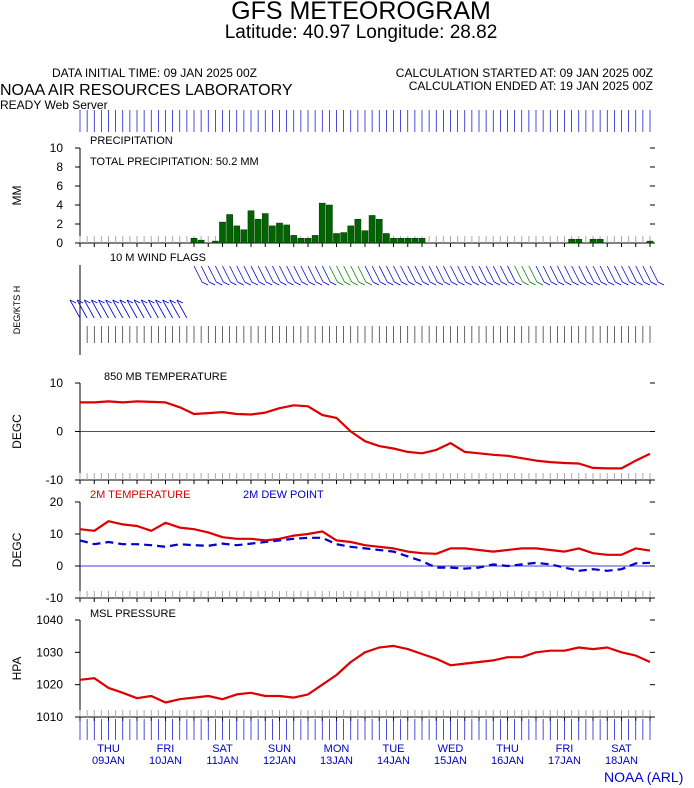  What do you see at coordinates (140, 495) in the screenshot?
I see `legend-2m-temperature: 2M TEMPERATURE` at bounding box center [140, 495].